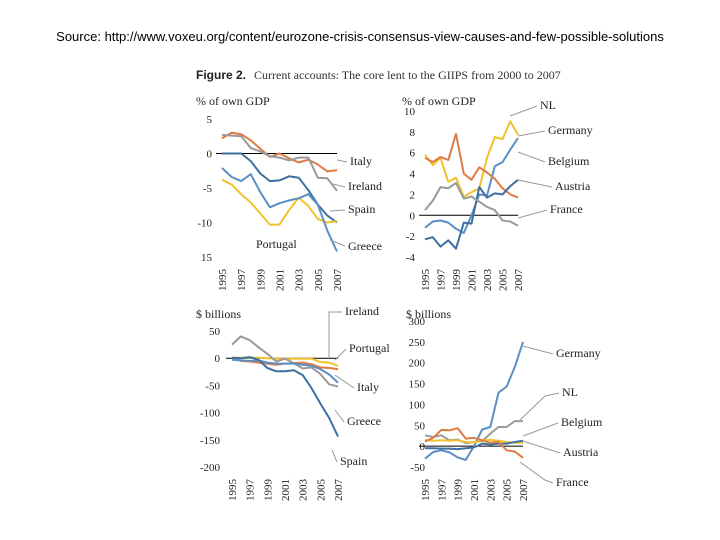 The height and width of the screenshot is (540, 720). I want to click on giips-pct-series-label-portugal: Portugal, so click(276, 244).